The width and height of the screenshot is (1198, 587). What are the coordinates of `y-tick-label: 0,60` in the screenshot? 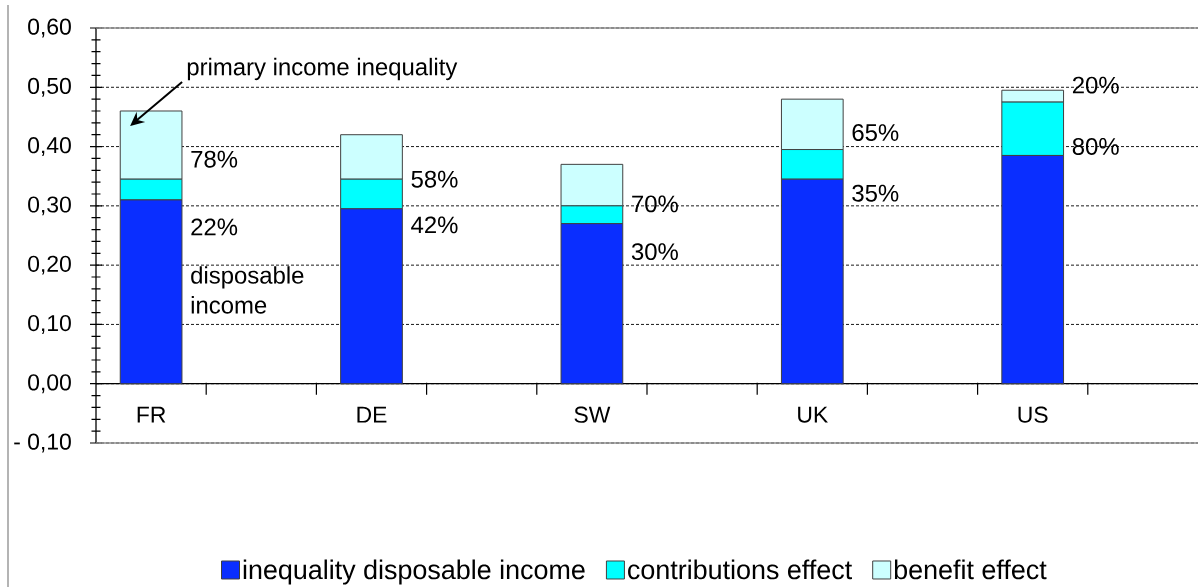 It's located at (49, 28).